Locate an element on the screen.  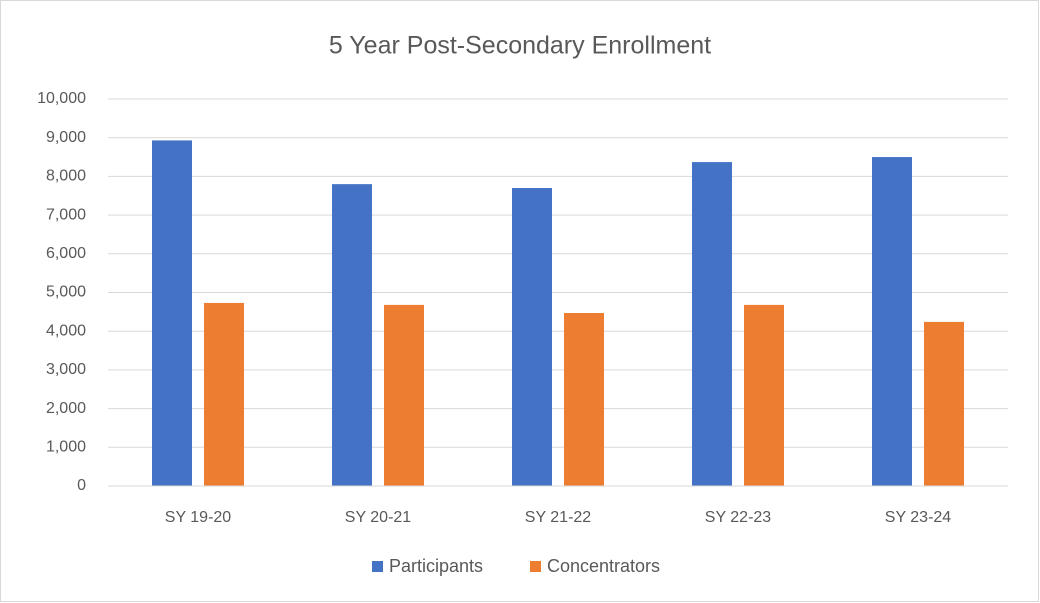
y-tick-label: 0 is located at coordinates (81, 485).